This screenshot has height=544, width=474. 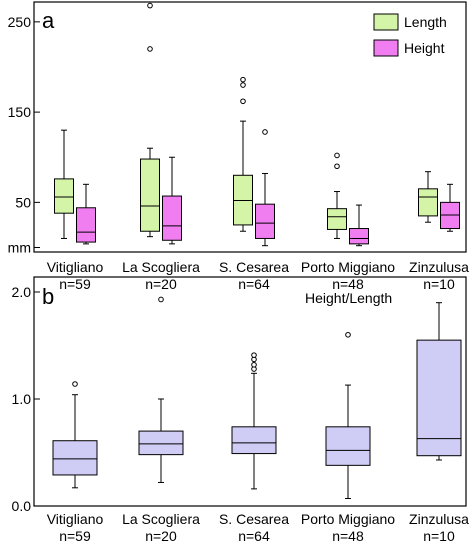 What do you see at coordinates (348, 446) in the screenshot?
I see `box-ratio-porto-miggiano-iqr-box` at bounding box center [348, 446].